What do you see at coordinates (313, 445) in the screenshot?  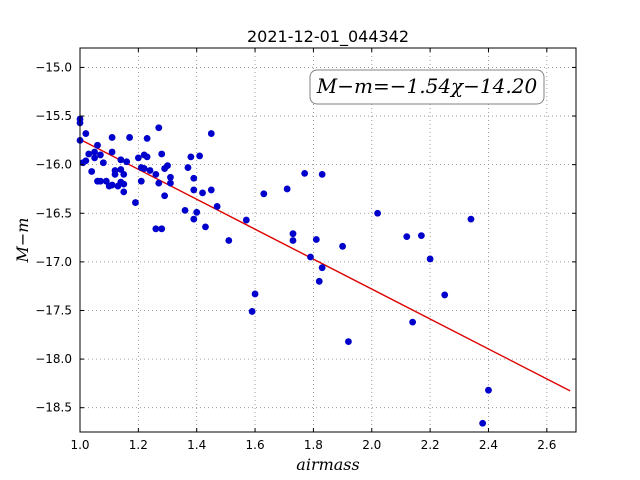 I see `x-tick-label: 1.8` at bounding box center [313, 445].